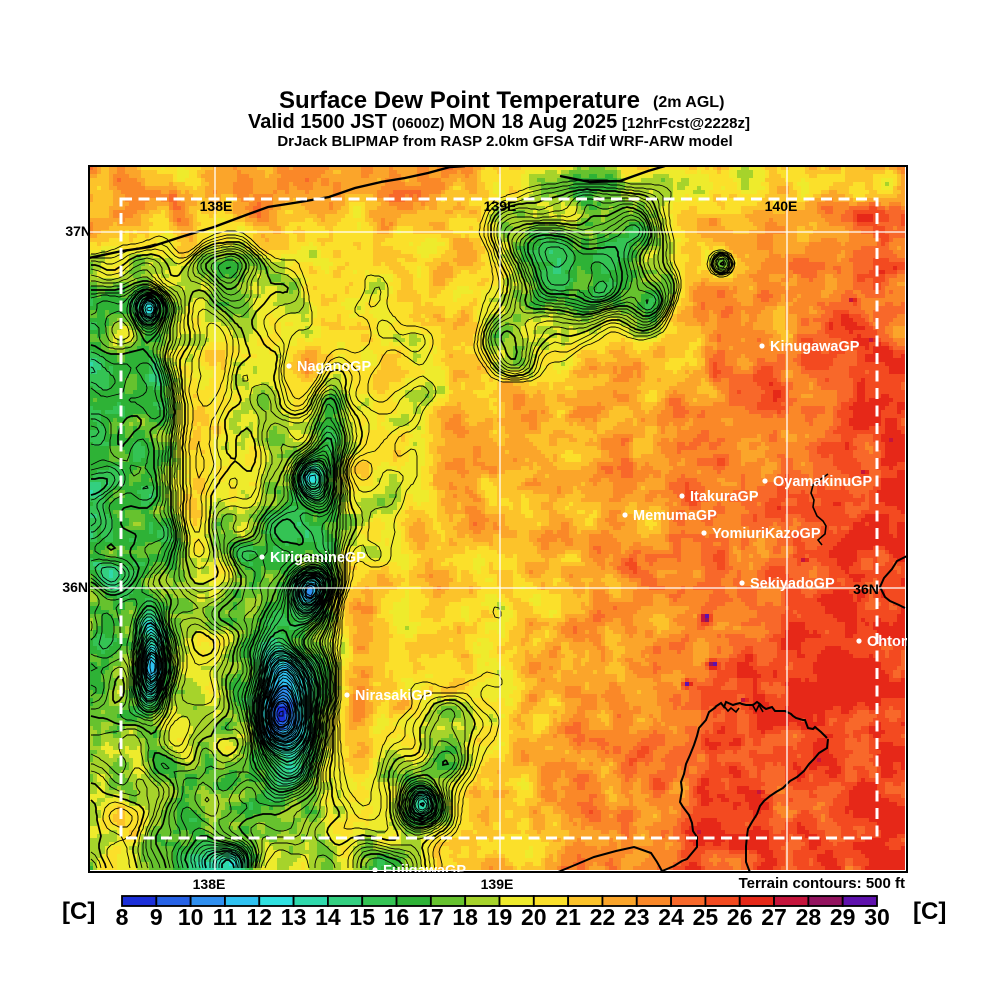 The height and width of the screenshot is (1000, 1000). What do you see at coordinates (809, 917) in the screenshot?
I see `svg-text: 28` at bounding box center [809, 917].